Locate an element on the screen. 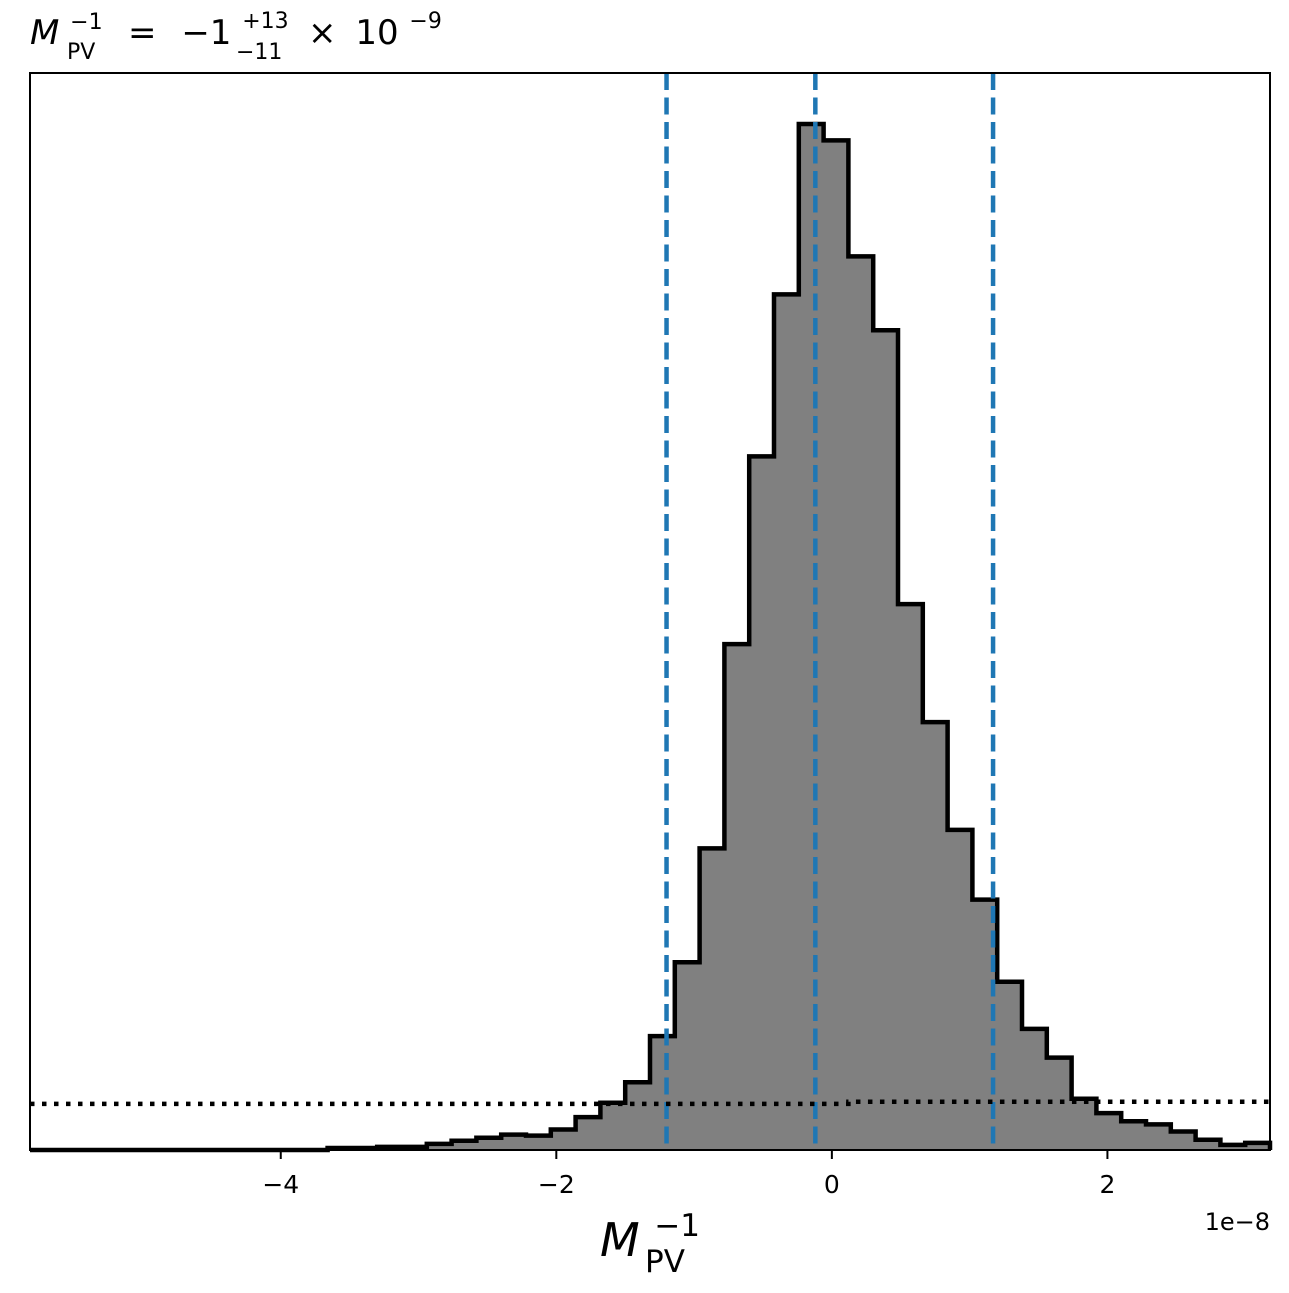  title-subscript: PV is located at coordinates (81, 52).